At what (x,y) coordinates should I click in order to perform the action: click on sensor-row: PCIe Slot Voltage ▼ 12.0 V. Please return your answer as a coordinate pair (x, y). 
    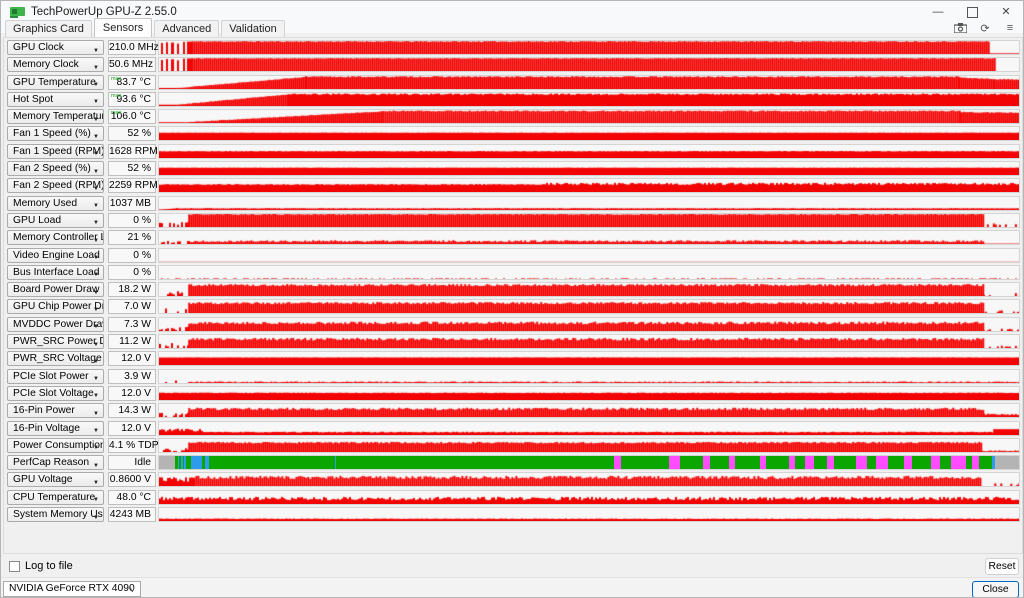
    Looking at the image, I should click on (513, 393).